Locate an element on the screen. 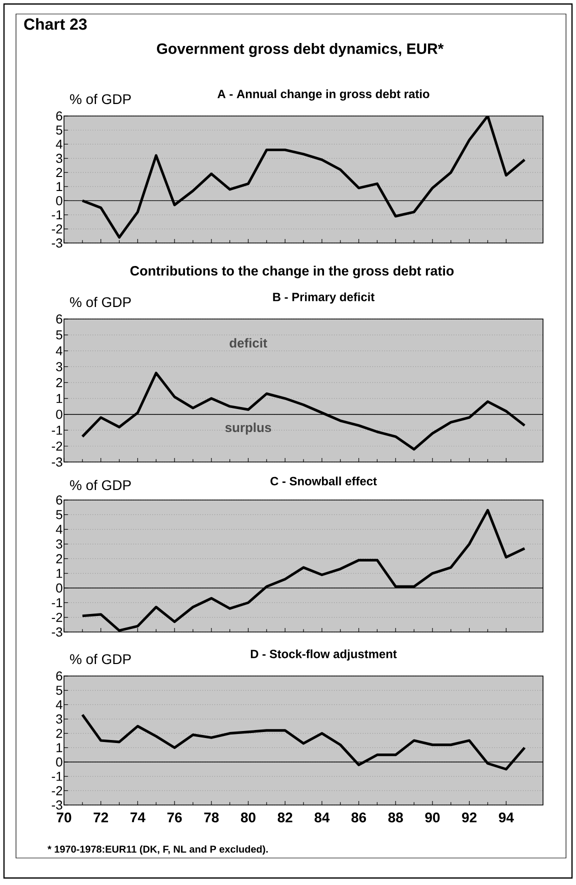 This screenshot has height=885, width=576. x-tick-label: 74 is located at coordinates (138, 817).